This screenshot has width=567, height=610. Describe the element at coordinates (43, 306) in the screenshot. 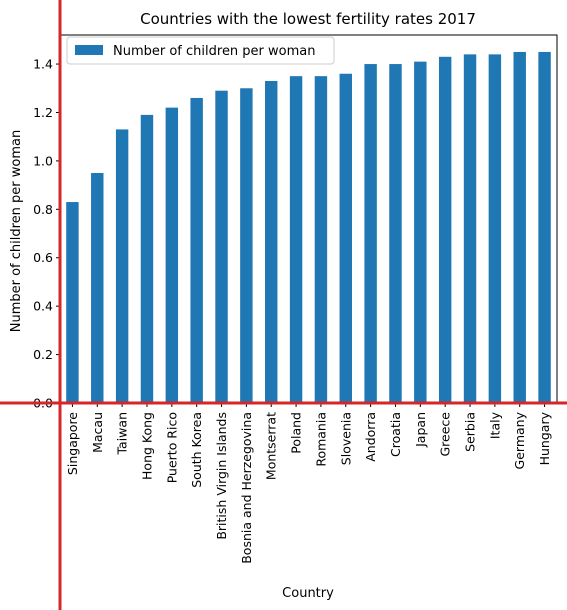

I see `y-tick-label: 0.4` at that location.